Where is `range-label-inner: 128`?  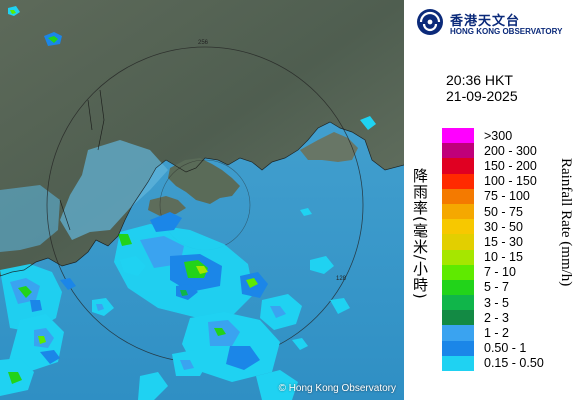
range-label-inner: 128 is located at coordinates (341, 279).